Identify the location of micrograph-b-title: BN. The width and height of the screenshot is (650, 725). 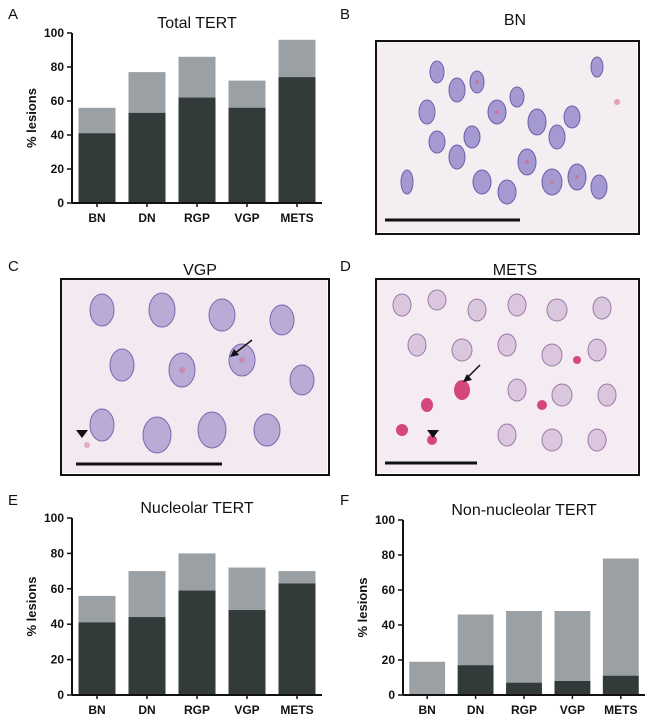
(515, 20).